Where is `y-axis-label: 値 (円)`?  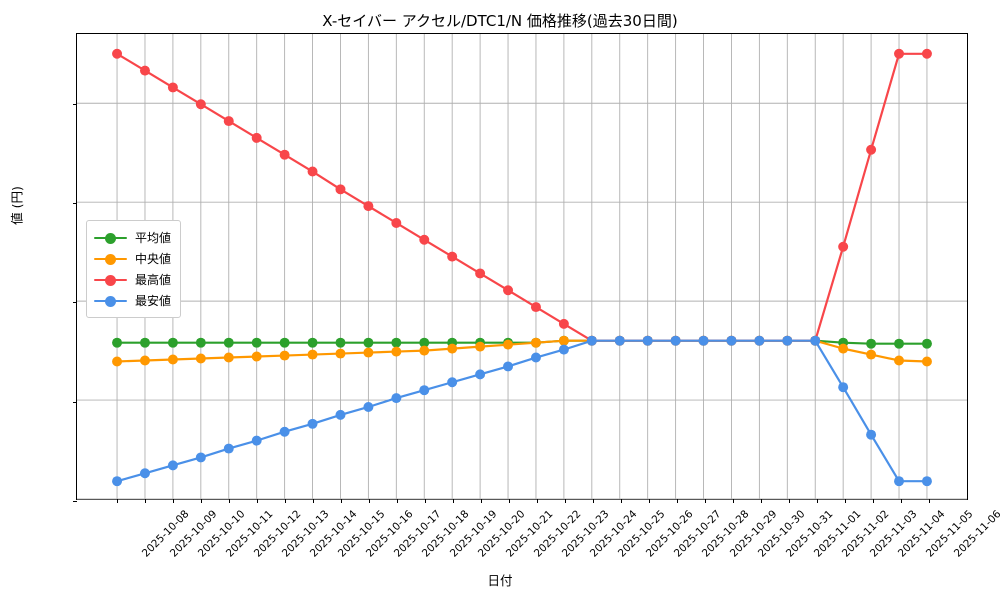
y-axis-label: 値 (円) is located at coordinates (17, 205).